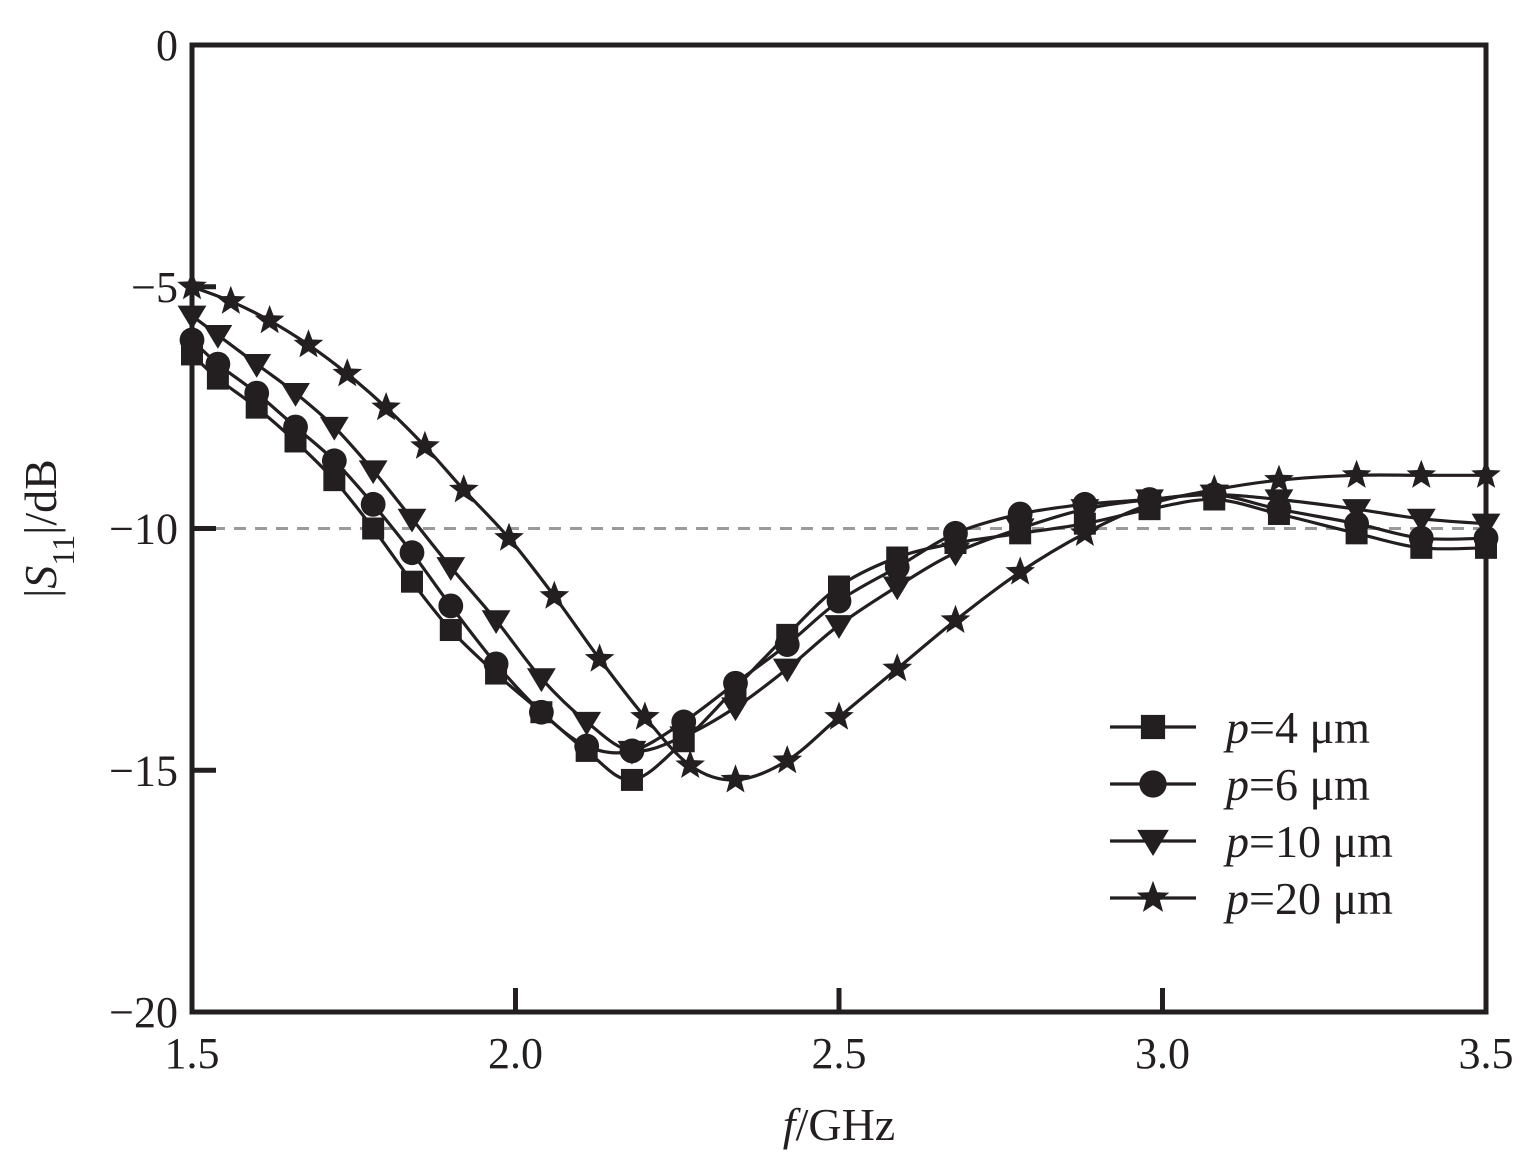 The image size is (1530, 1162). Describe the element at coordinates (1153, 896) in the screenshot. I see `legend-marker-star` at that location.